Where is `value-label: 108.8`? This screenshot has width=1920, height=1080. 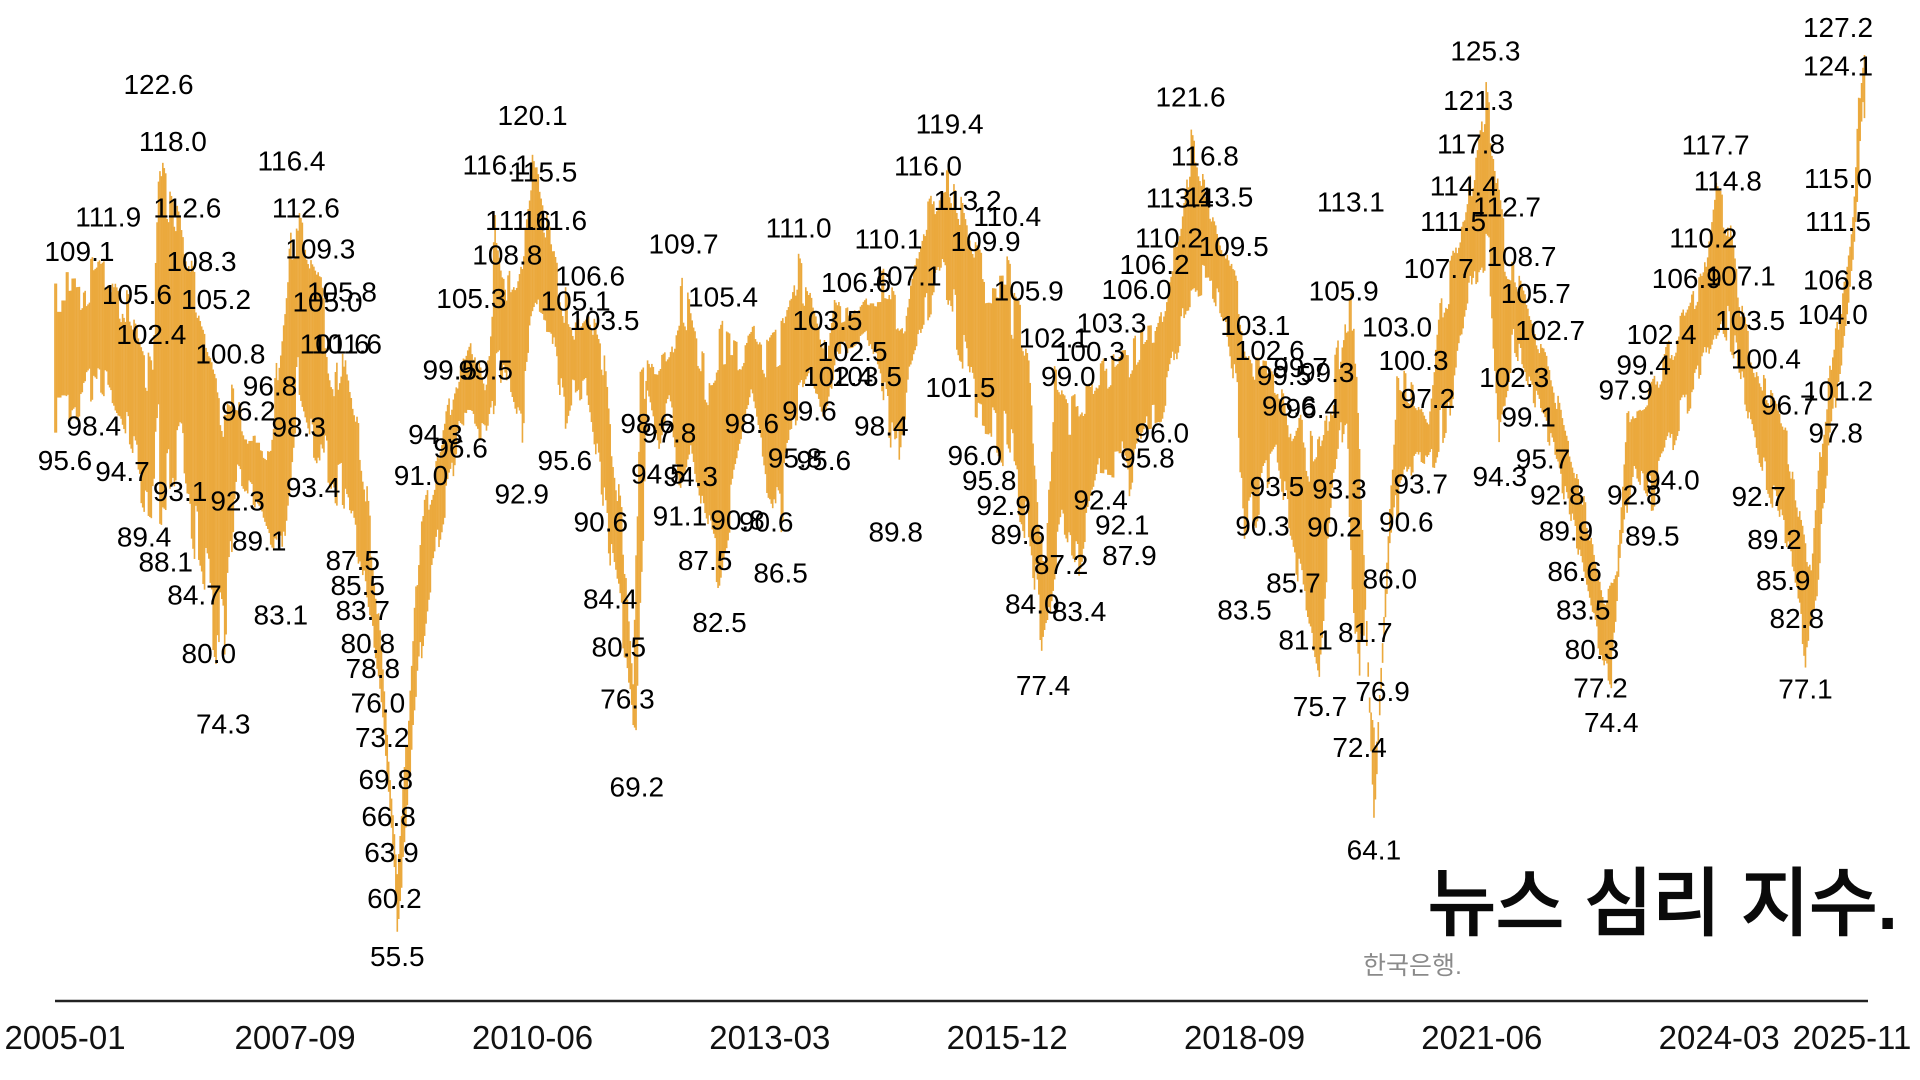 value-label: 108.8 is located at coordinates (507, 255).